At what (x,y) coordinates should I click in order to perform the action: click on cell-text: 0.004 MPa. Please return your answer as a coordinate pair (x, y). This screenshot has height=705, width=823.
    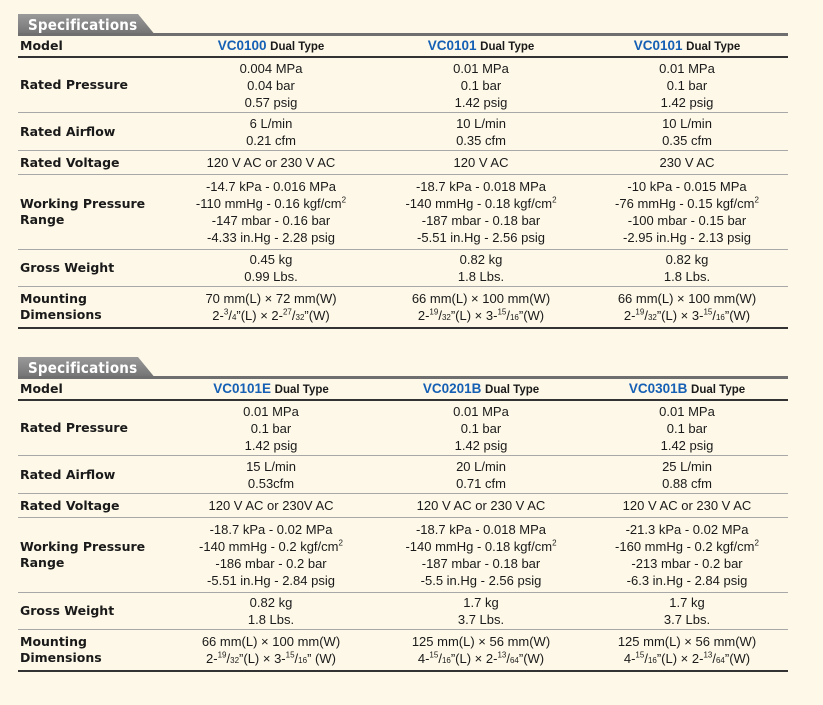
    Looking at the image, I should click on (271, 68).